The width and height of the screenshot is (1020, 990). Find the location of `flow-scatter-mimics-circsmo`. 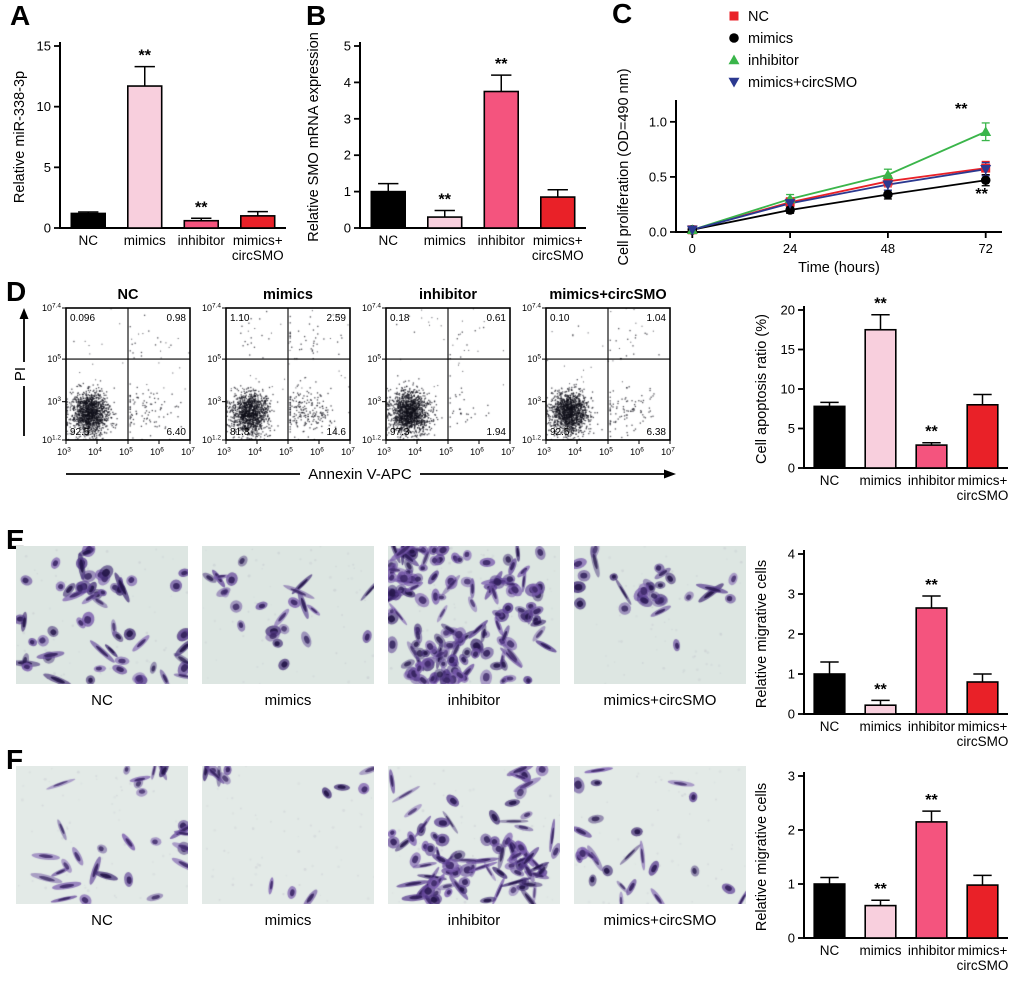

flow-scatter-mimics-circsmo is located at coordinates (608, 374).